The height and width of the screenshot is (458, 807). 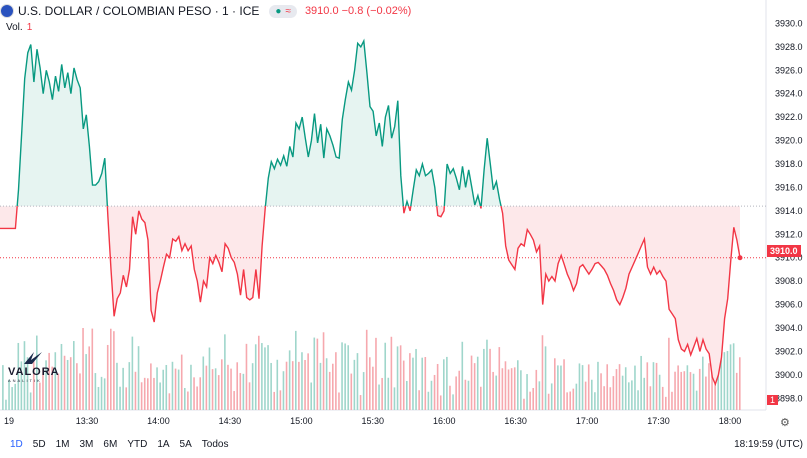 I want to click on usd-flag-icon, so click(x=7, y=11).